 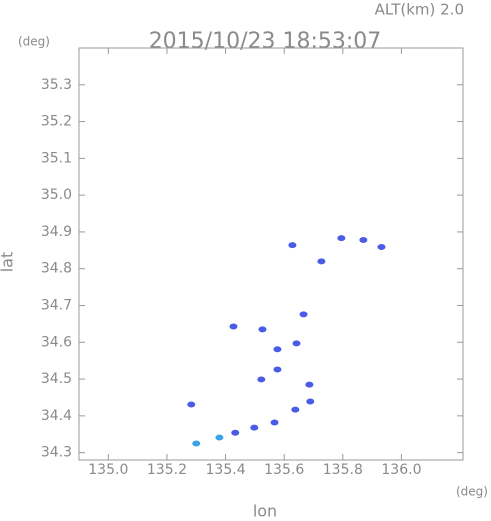 I want to click on x-axis-label: lon, so click(x=265, y=511).